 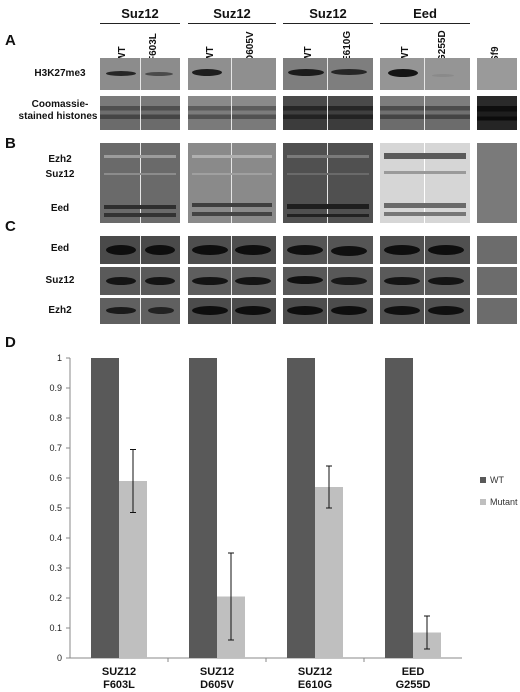 What do you see at coordinates (55, 568) in the screenshot?
I see `y-tick-label: 0.3` at bounding box center [55, 568].